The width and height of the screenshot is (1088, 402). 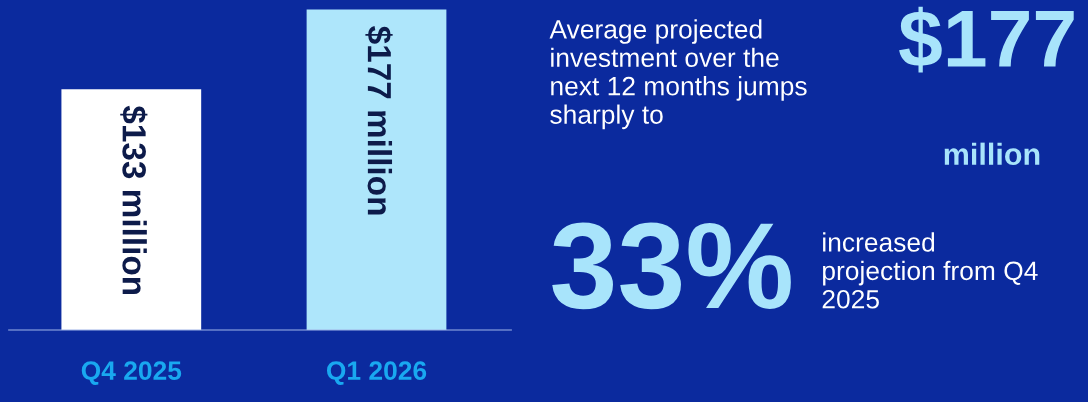 I want to click on data-label: $177 million, so click(x=379, y=120).